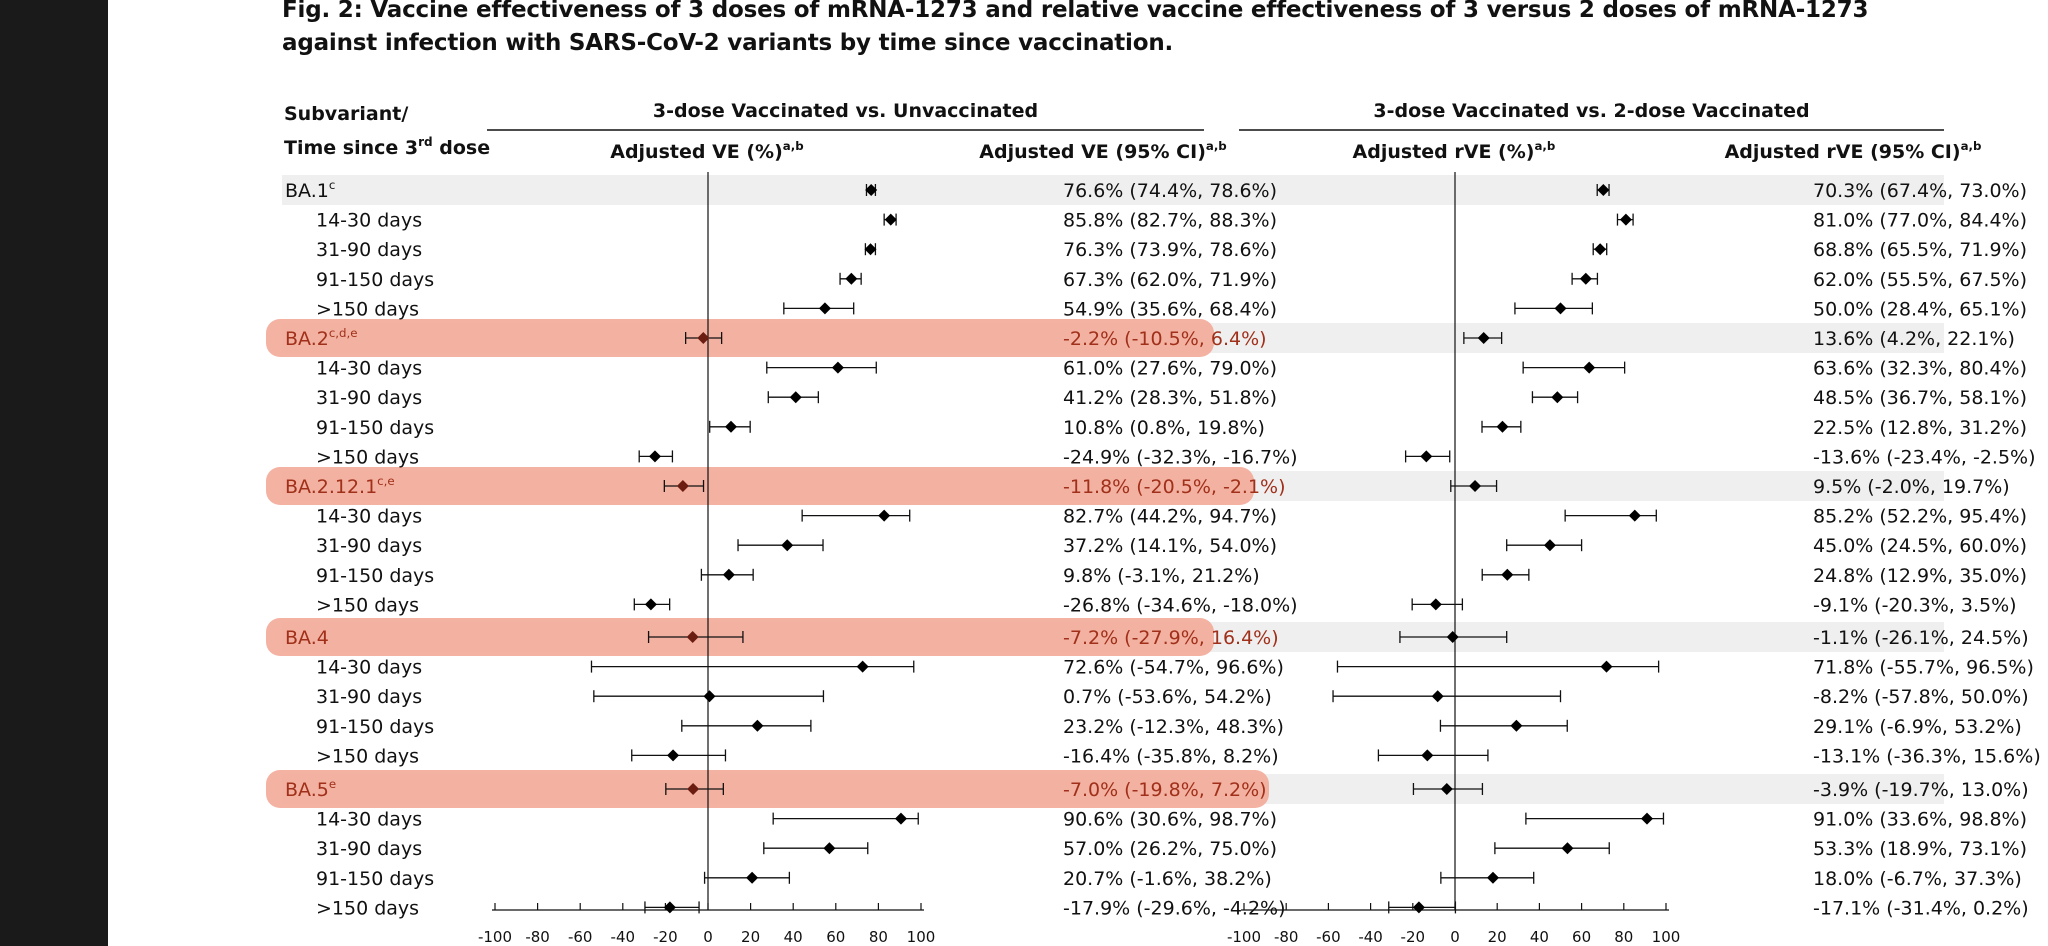 The image size is (2048, 946). What do you see at coordinates (1917, 879) in the screenshot?
I see `estimate-ci-text: 18.0% (-6.7%, 37.3%)` at bounding box center [1917, 879].